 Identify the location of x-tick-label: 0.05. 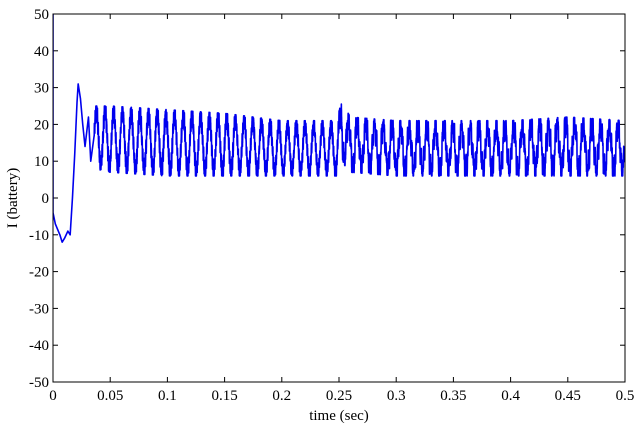
(110, 396).